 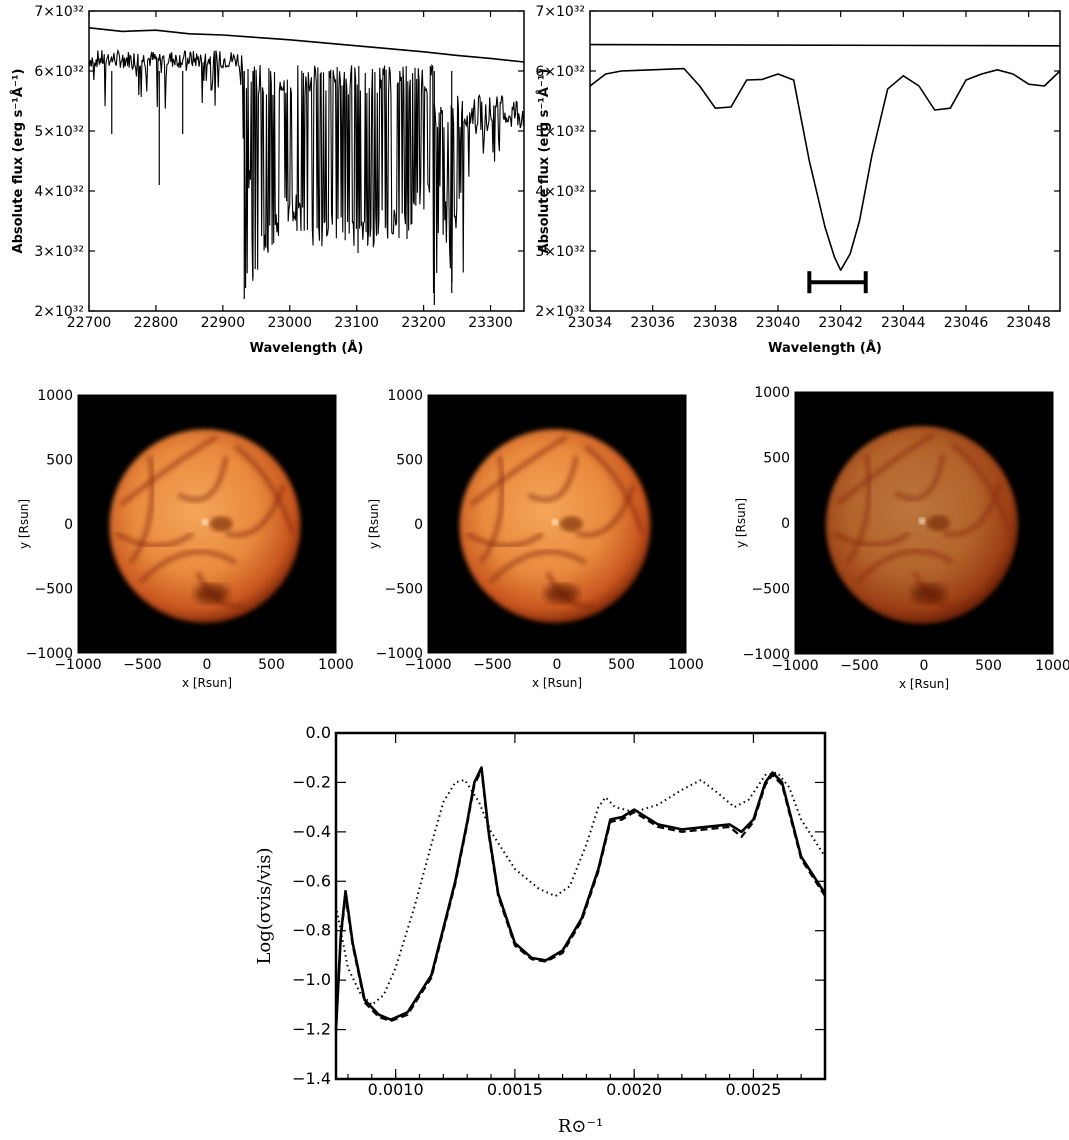 I want to click on stellar-image-3-xlabel: x [Rsun], so click(x=924, y=684).